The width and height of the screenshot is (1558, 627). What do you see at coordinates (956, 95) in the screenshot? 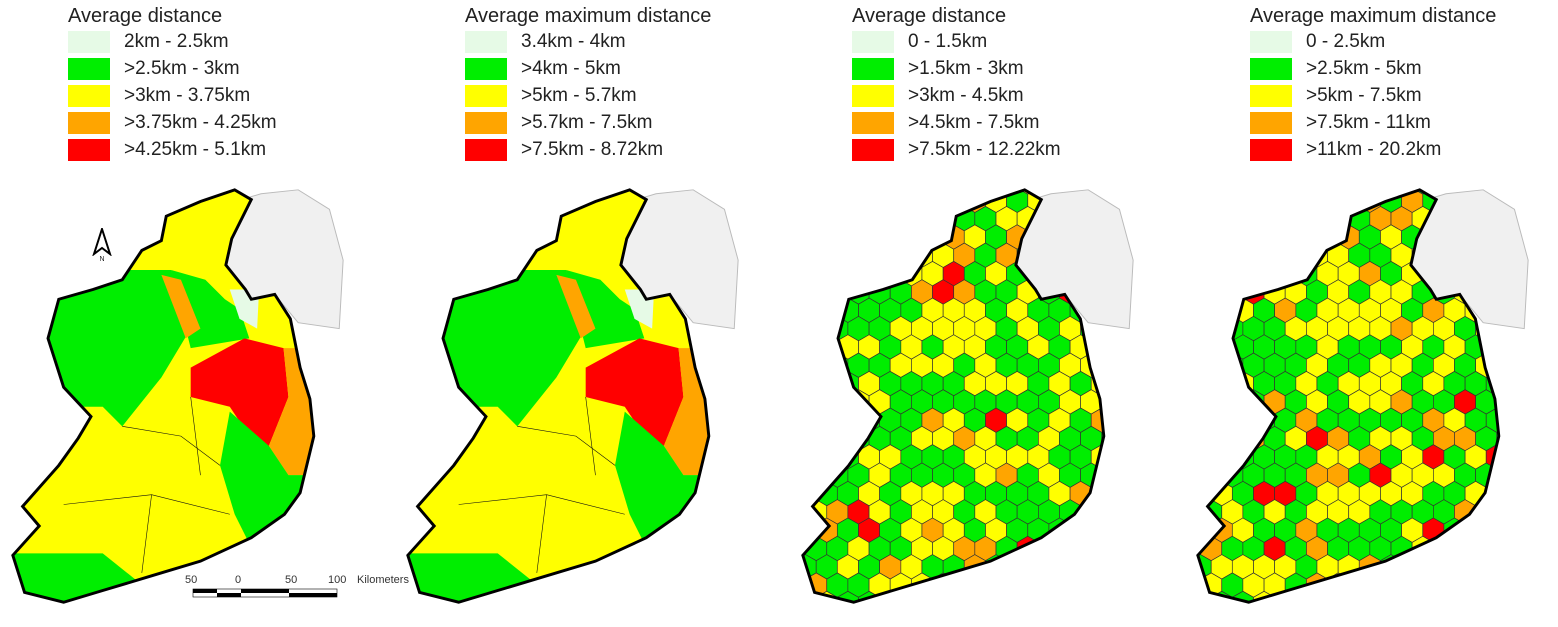
I see `legend-item: >3km - 4.5km` at bounding box center [956, 95].